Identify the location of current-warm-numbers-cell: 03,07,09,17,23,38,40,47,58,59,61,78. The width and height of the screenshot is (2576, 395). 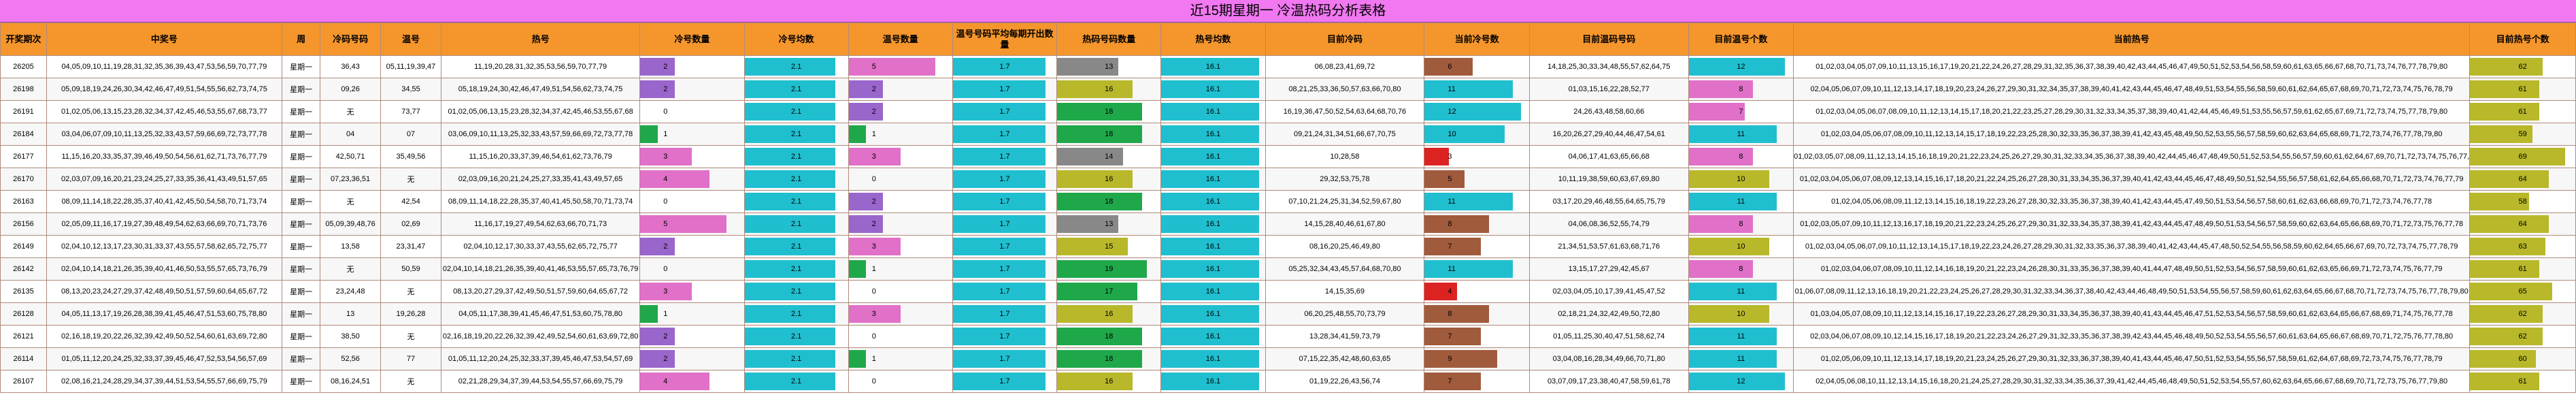
(1608, 381).